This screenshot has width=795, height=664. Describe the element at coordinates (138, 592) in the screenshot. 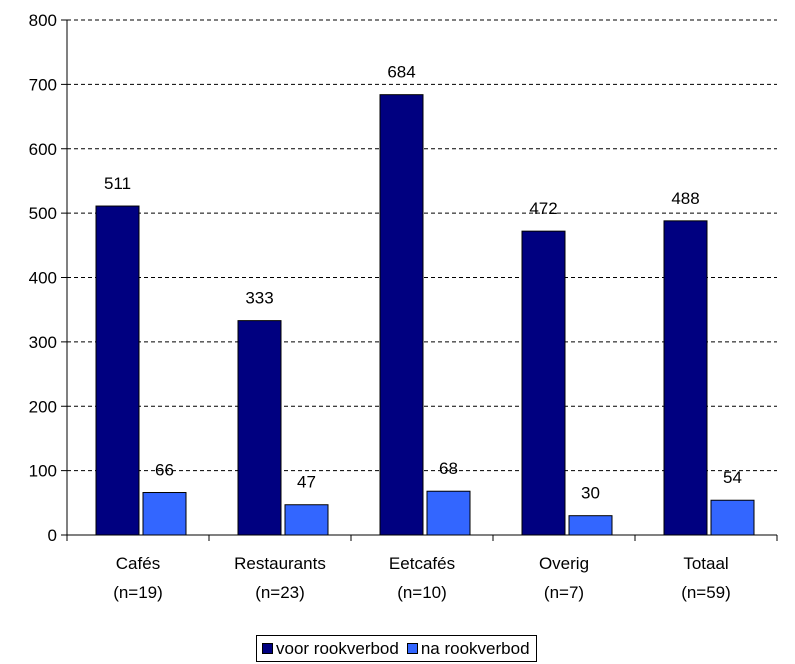

I see `x-category-sublabel: (n=19)` at that location.